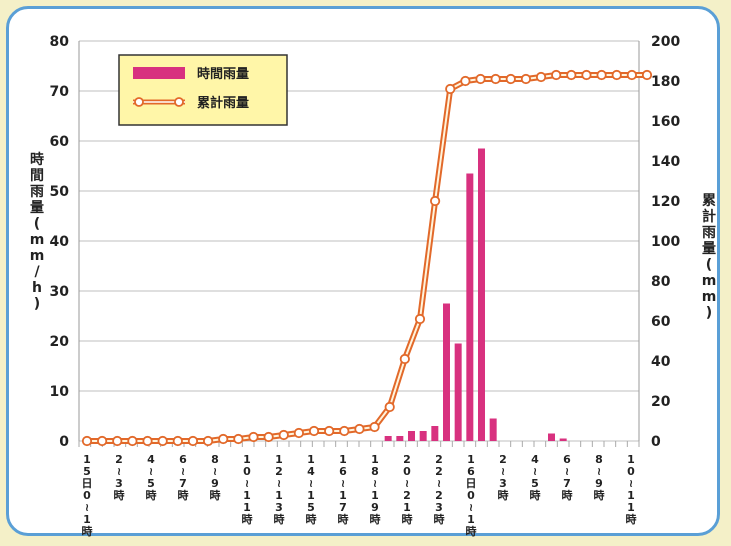 The width and height of the screenshot is (731, 546). Describe the element at coordinates (60, 192) in the screenshot. I see `left-tick-label: 50` at that location.